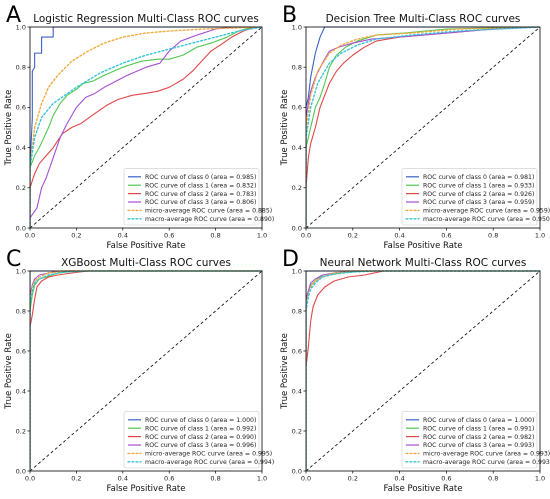 The height and width of the screenshot is (499, 550). What do you see at coordinates (13, 259) in the screenshot?
I see `panel-letter: C` at bounding box center [13, 259].